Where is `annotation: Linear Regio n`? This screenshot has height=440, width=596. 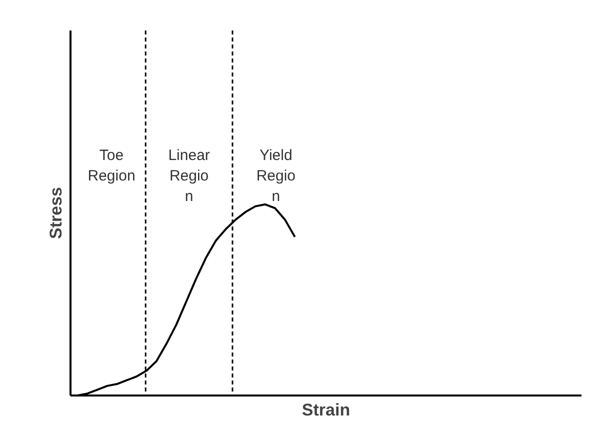
annotation: Linear Regio n is located at coordinates (189, 176).